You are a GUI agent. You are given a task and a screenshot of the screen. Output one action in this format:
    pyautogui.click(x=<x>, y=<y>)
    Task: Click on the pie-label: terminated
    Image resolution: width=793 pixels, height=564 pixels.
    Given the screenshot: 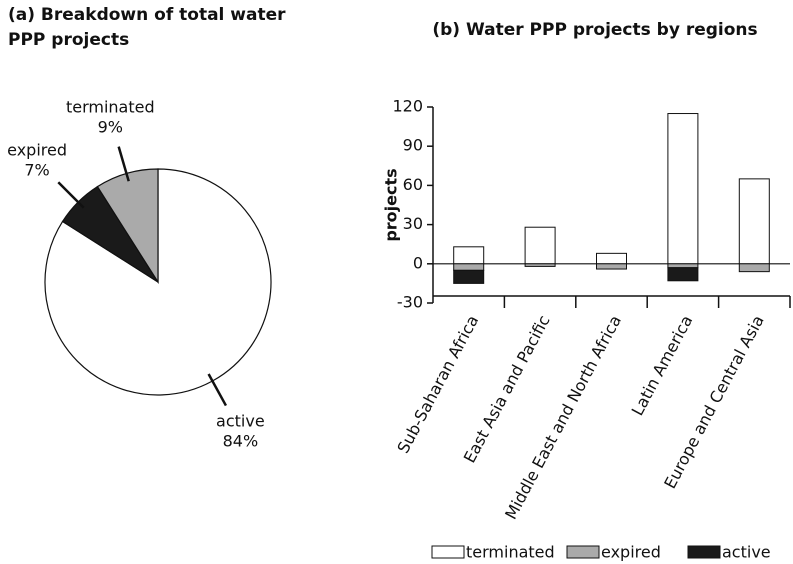 What is the action you would take?
    pyautogui.click(x=110, y=106)
    